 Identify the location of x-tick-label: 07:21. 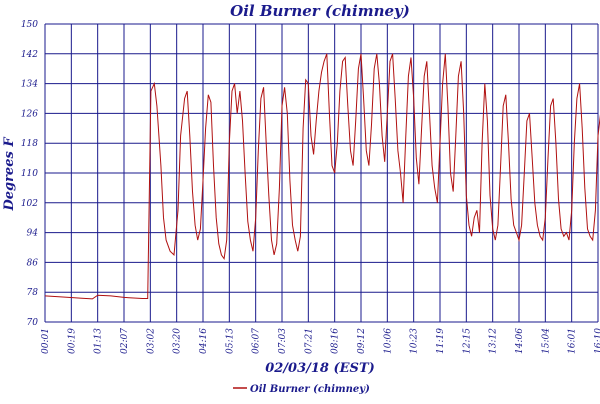
(309, 341).